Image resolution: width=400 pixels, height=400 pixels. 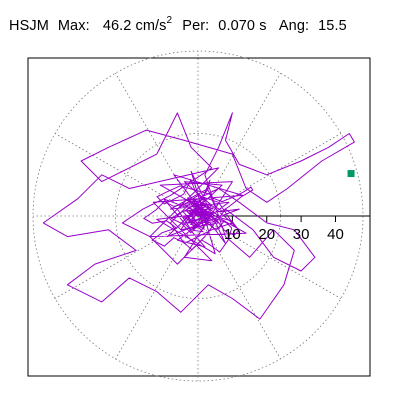 What do you see at coordinates (351, 174) in the screenshot?
I see `max-marker` at bounding box center [351, 174].